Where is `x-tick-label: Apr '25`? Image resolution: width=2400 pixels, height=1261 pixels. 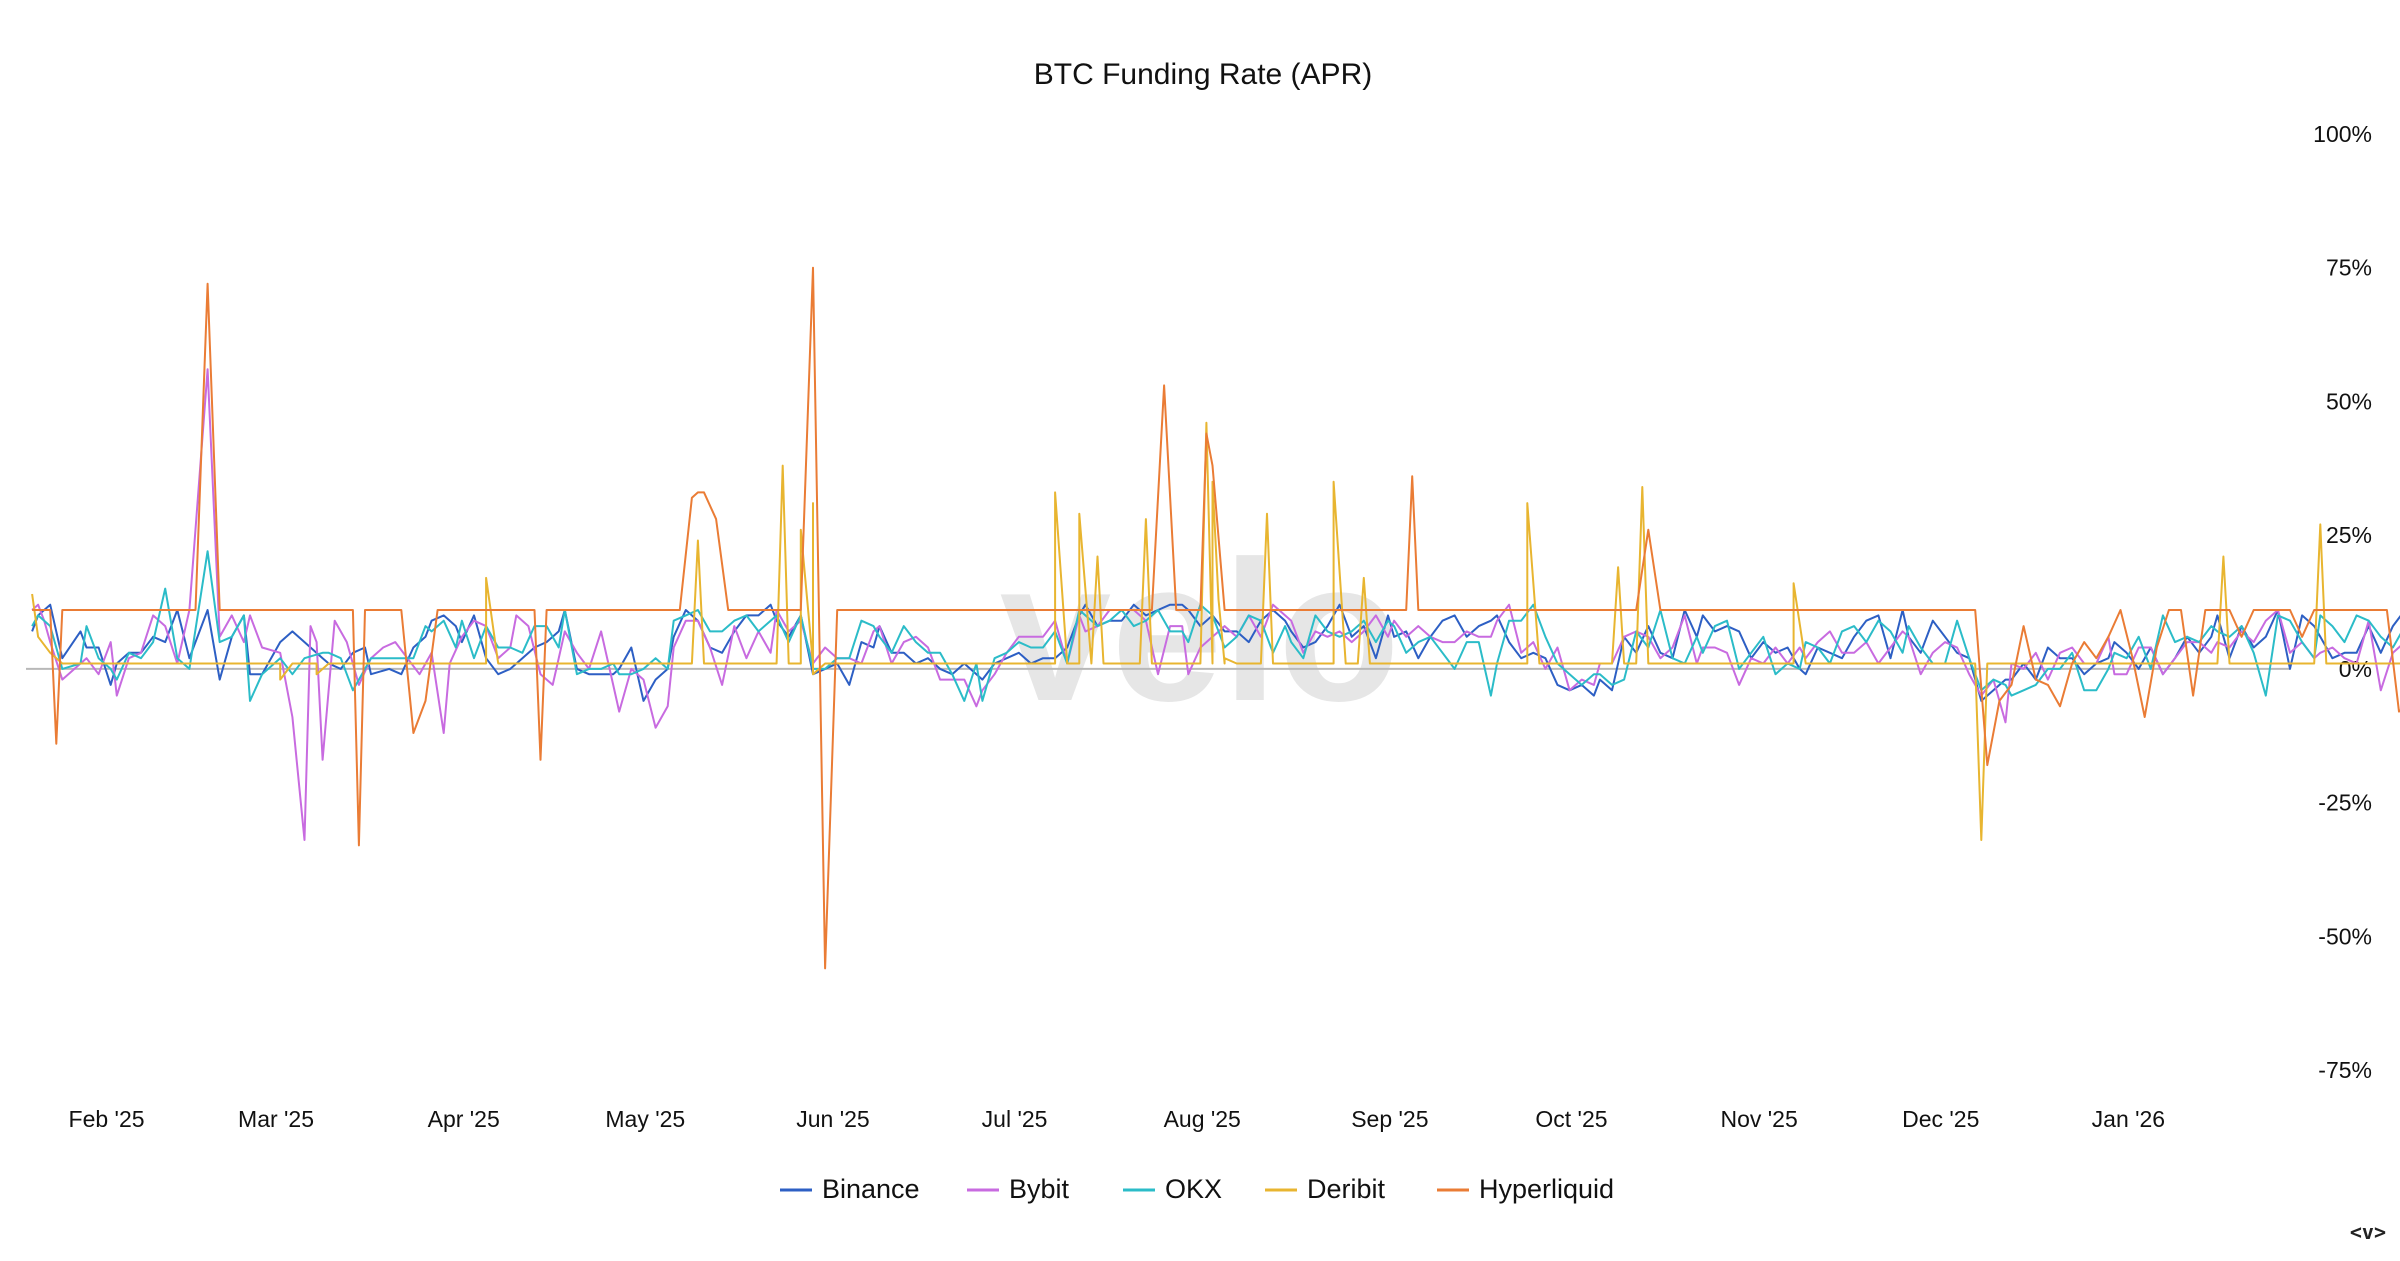
x-tick-label: Apr '25 is located at coordinates (464, 1119).